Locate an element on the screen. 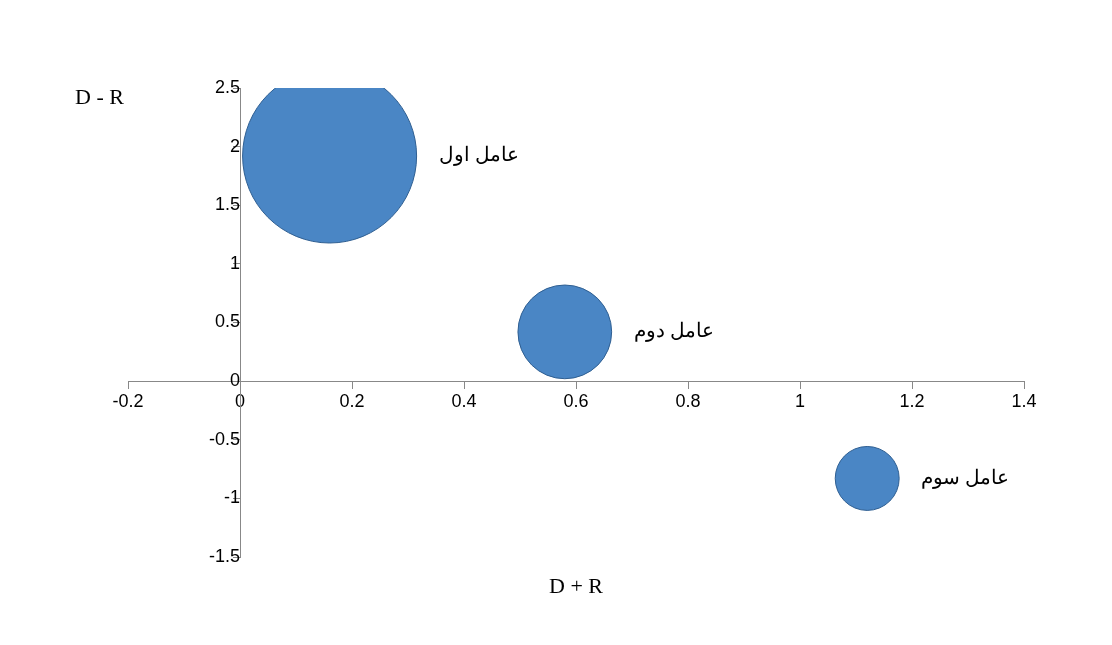 This screenshot has height=645, width=1112. series-label: عامل دوم is located at coordinates (673, 331).